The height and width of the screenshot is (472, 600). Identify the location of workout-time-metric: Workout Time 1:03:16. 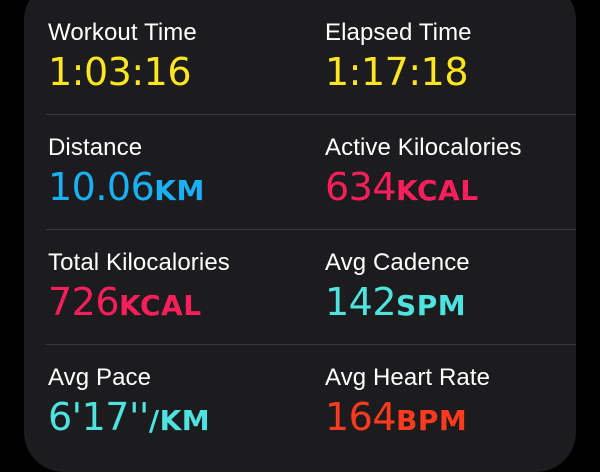
(183, 57).